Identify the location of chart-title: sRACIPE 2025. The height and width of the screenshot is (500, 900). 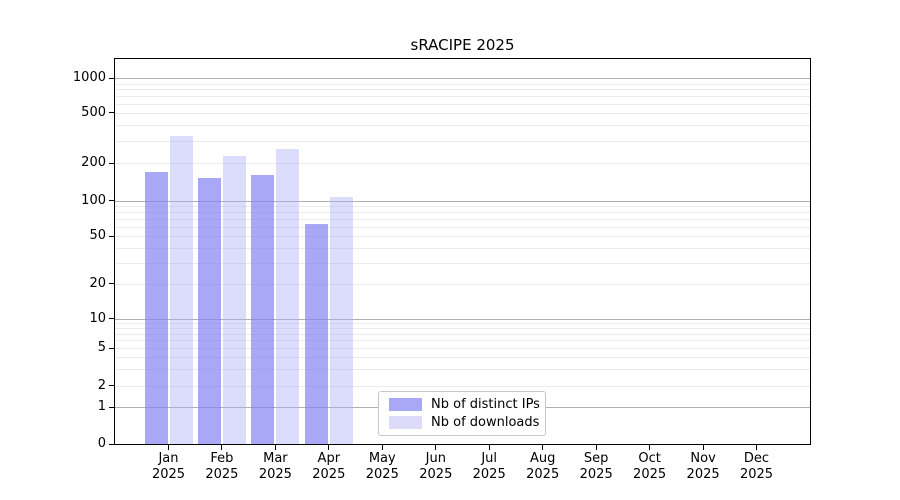
(462, 45).